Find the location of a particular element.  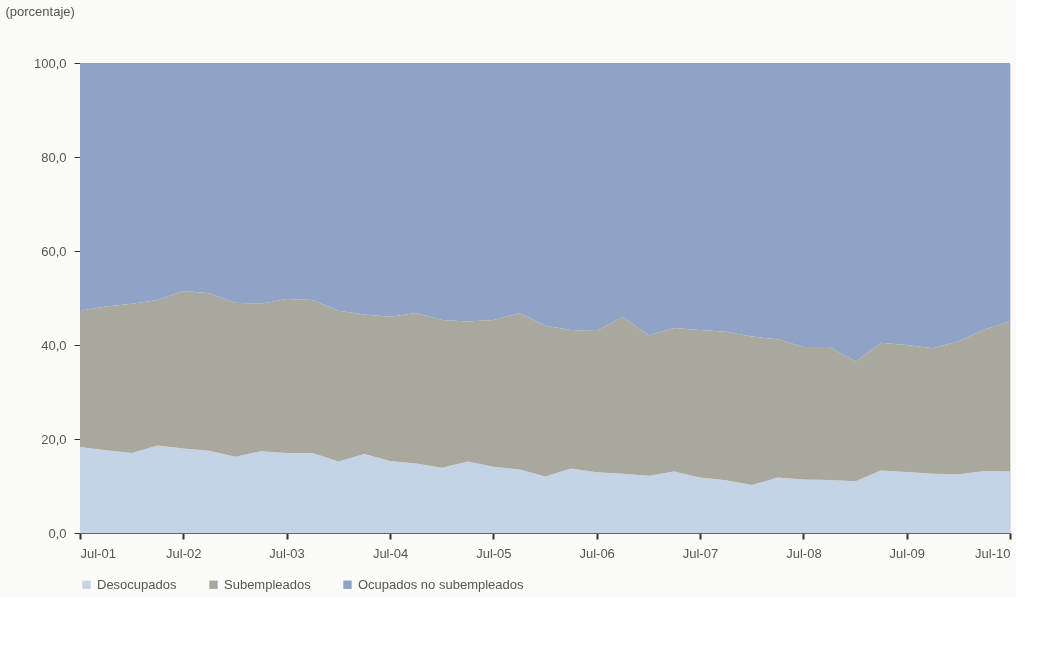

legend-label: Subempleados is located at coordinates (268, 584).